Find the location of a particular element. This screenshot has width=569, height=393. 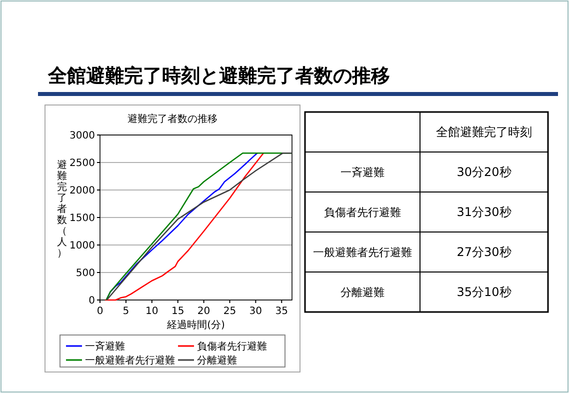

y-tick-label: 0 is located at coordinates (91, 301).